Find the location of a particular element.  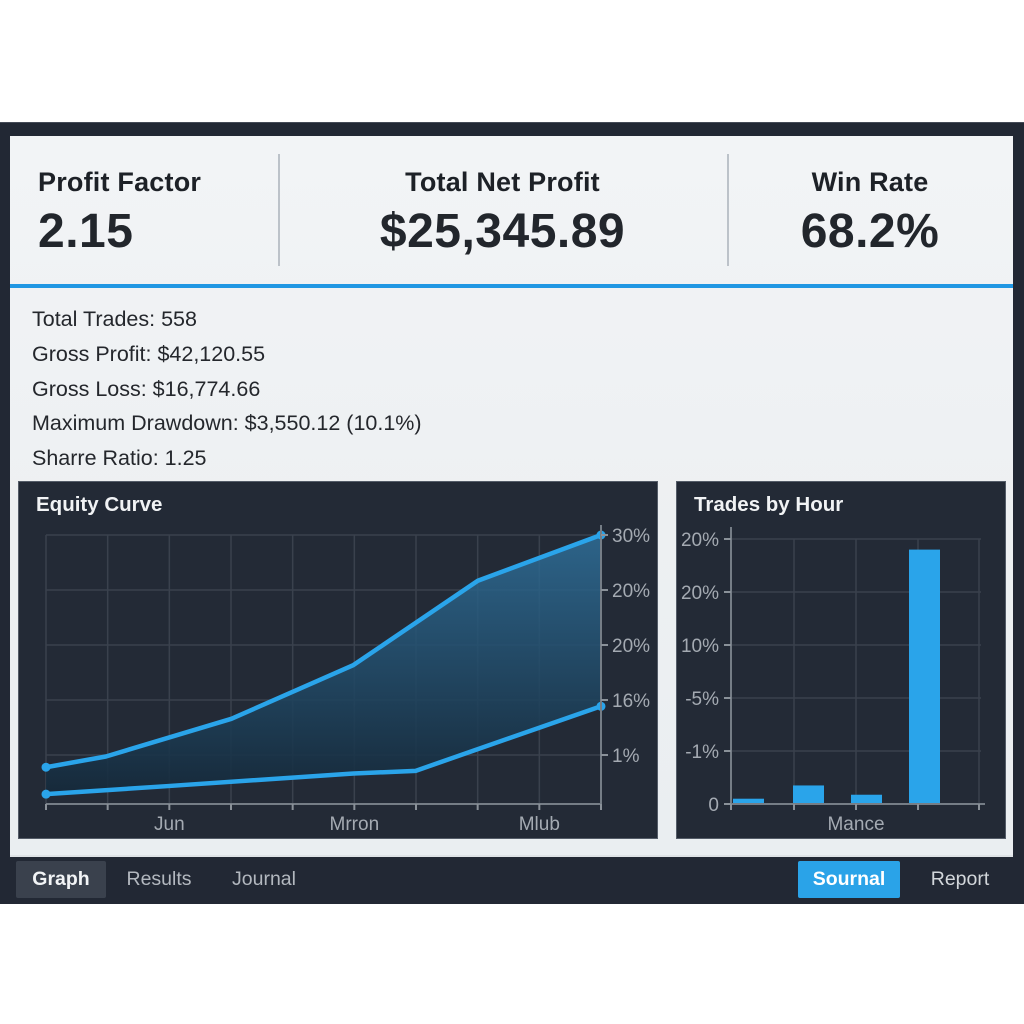

gross-loss-line: Gross Loss: $16,774.66 is located at coordinates (146, 388).